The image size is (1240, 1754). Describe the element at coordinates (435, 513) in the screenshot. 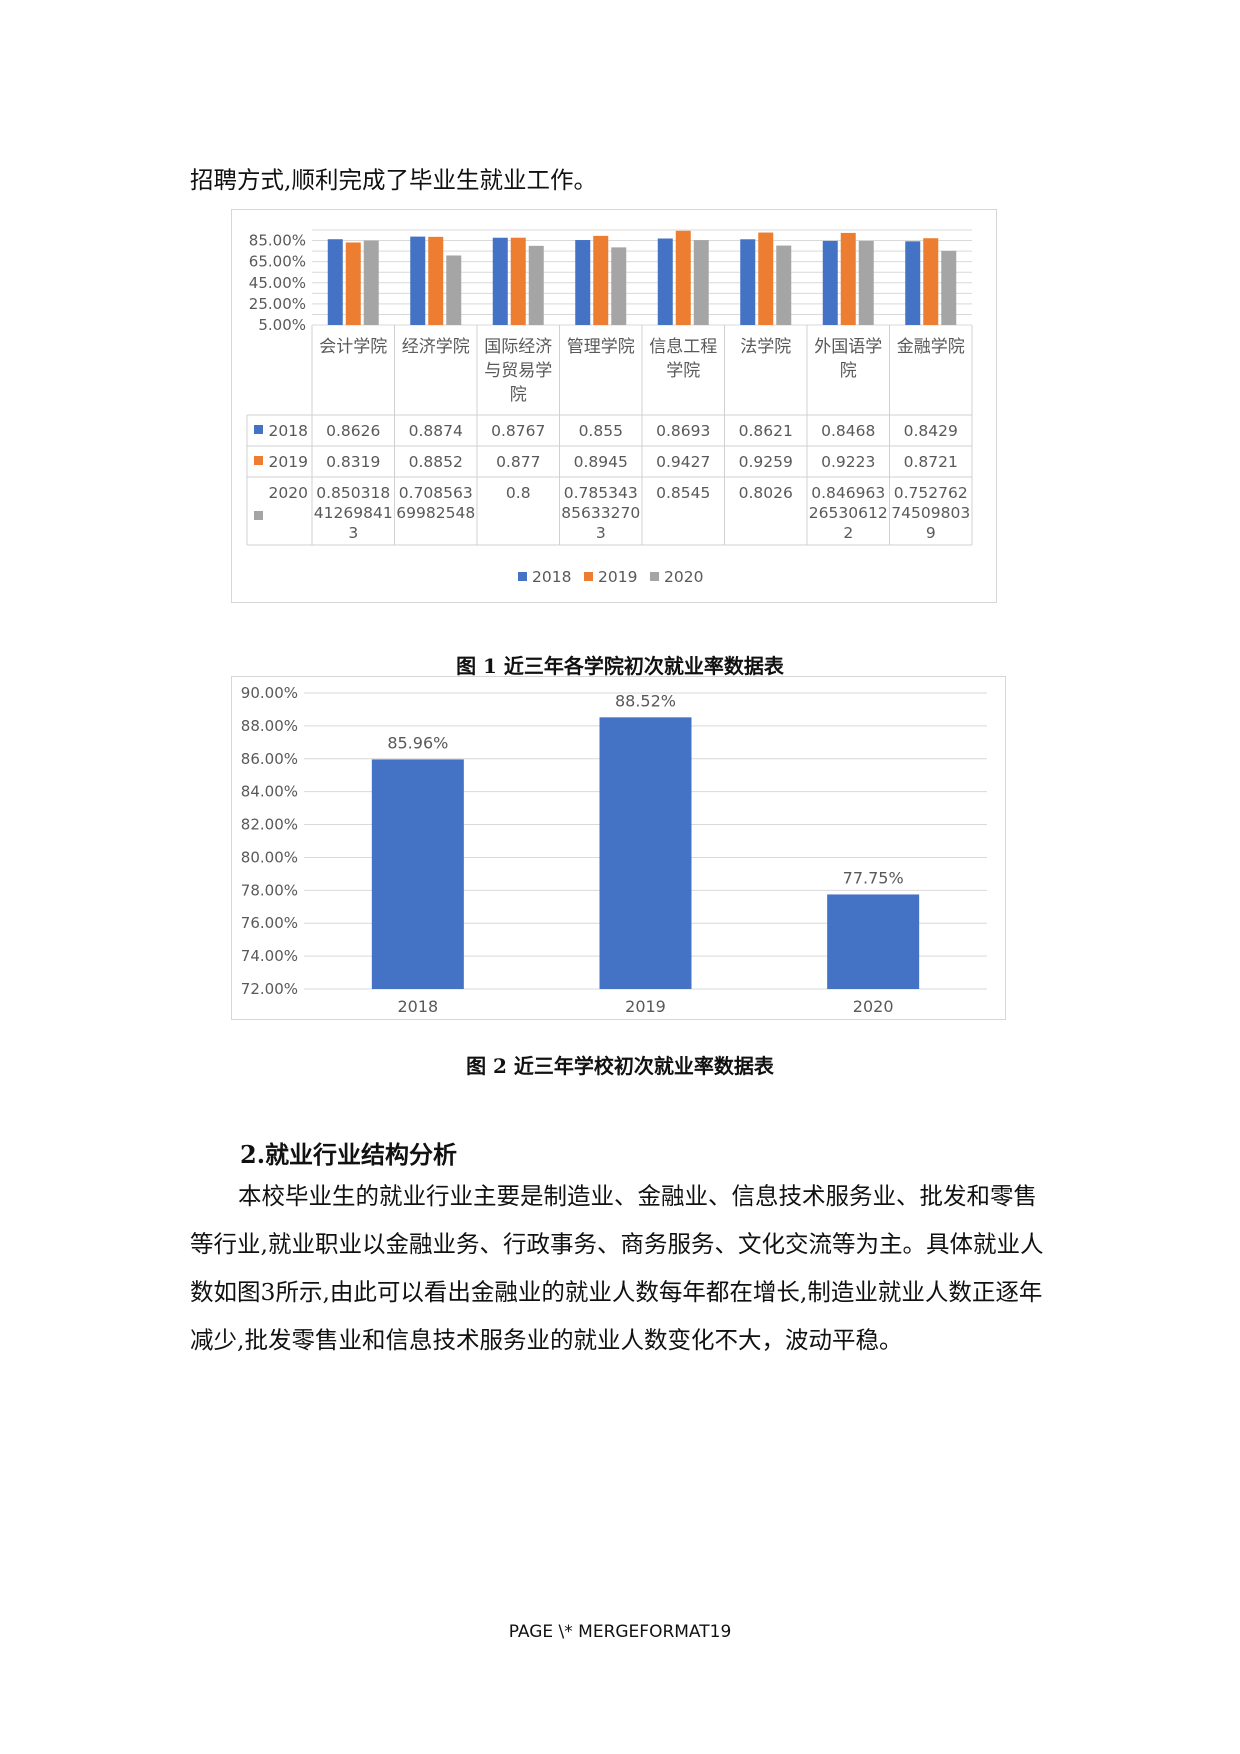

I see `data-label: 69982548` at that location.